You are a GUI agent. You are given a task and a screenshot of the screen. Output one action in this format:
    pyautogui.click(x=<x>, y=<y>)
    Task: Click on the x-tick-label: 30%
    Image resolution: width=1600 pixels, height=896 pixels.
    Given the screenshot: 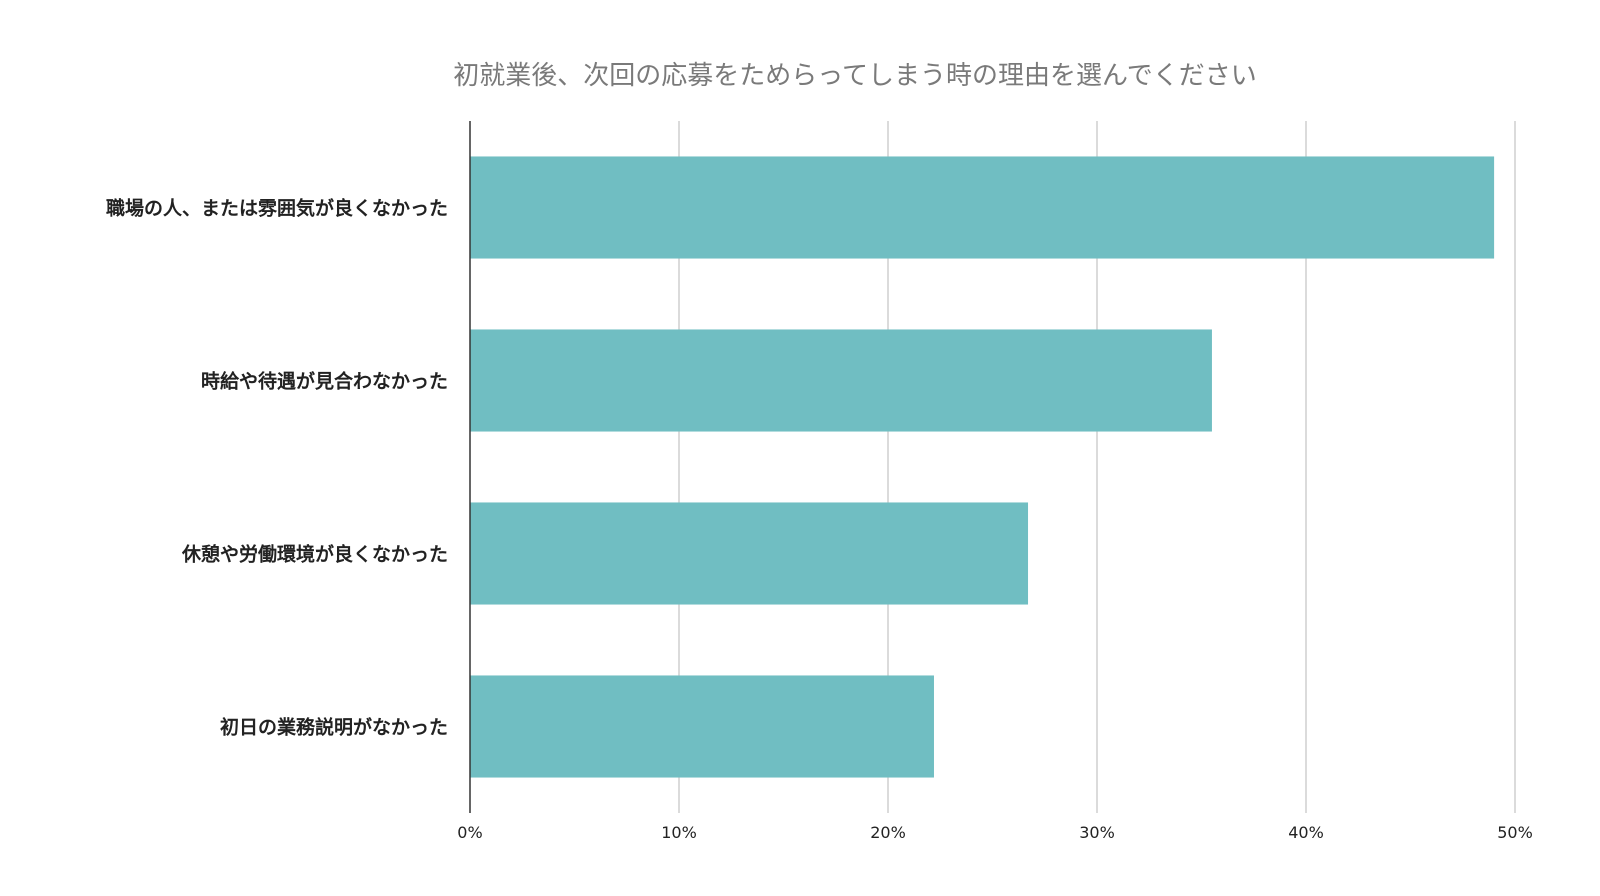 What is the action you would take?
    pyautogui.click(x=1097, y=832)
    